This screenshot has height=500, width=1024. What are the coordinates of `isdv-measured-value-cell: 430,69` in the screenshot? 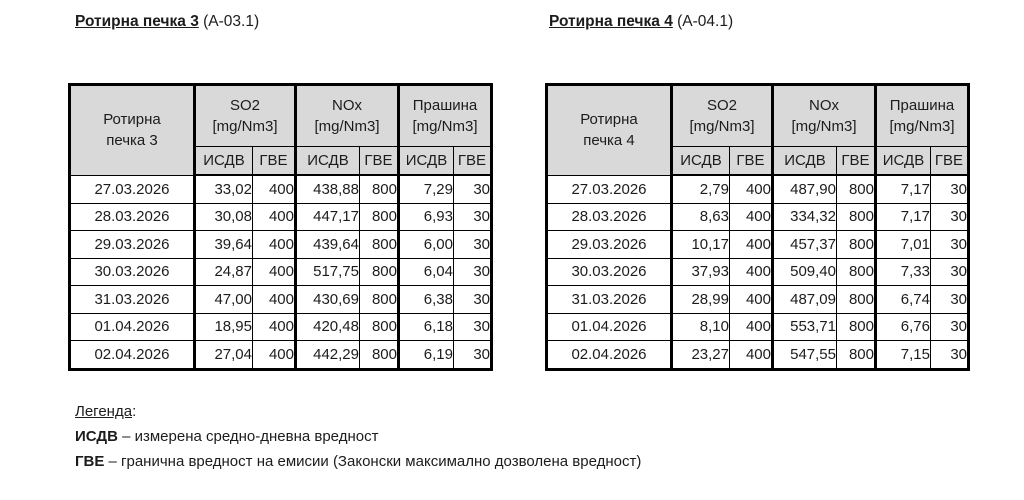 It's located at (327, 299).